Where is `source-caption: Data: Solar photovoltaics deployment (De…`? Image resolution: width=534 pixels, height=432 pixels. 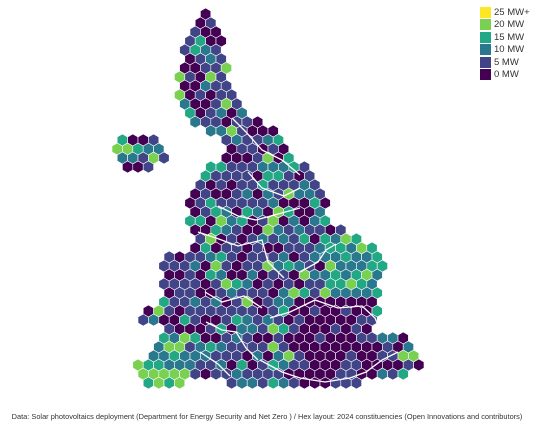 source-caption: Data: Solar photovoltaics deployment (De… is located at coordinates (267, 416).